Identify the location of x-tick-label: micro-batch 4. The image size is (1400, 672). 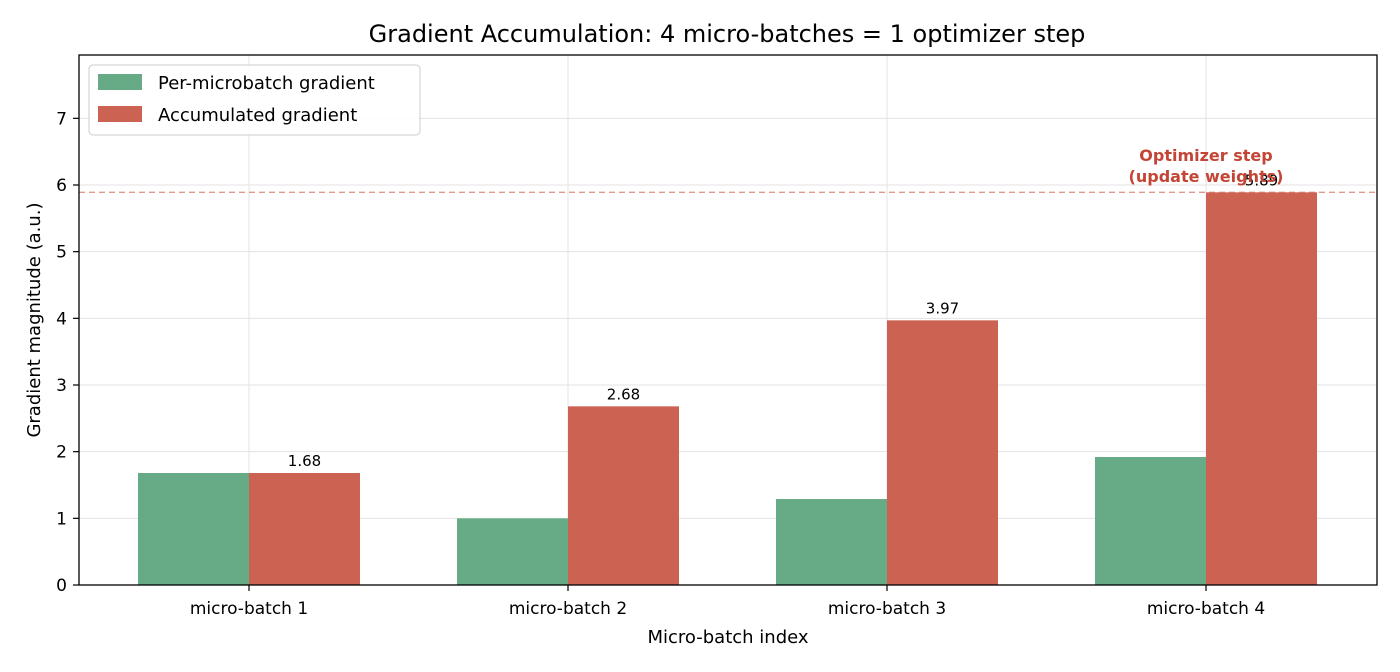
(1206, 609).